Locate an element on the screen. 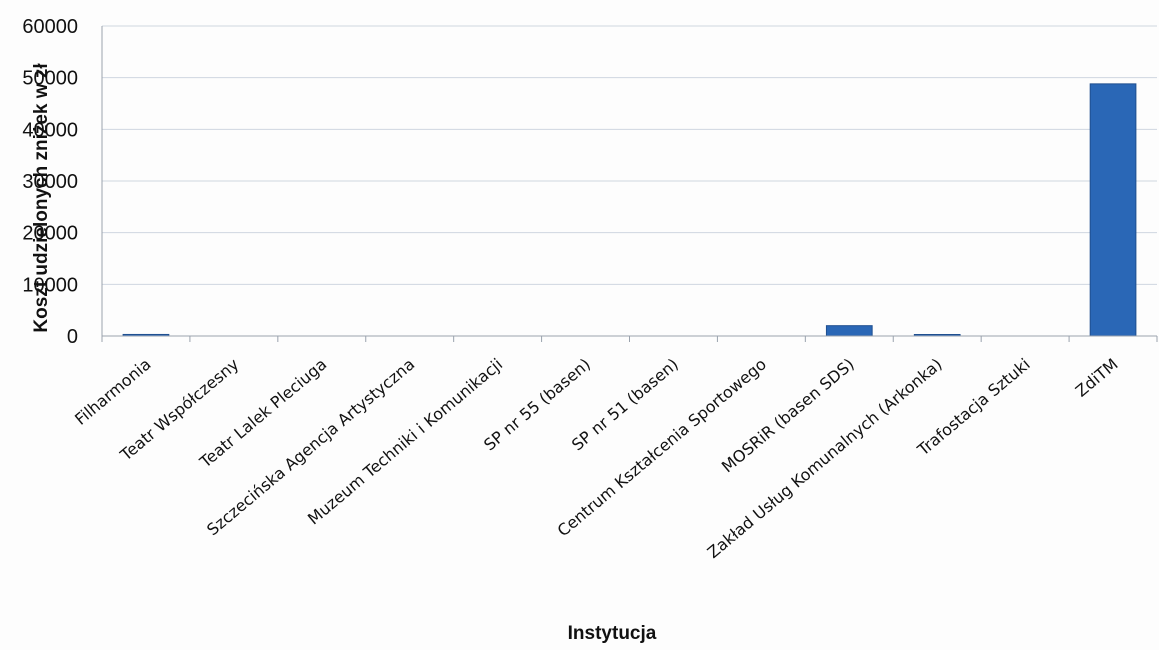 The image size is (1159, 650). y-tick-labels: 0 10000 20000 30000 40000 50000 60000 is located at coordinates (50, 182).